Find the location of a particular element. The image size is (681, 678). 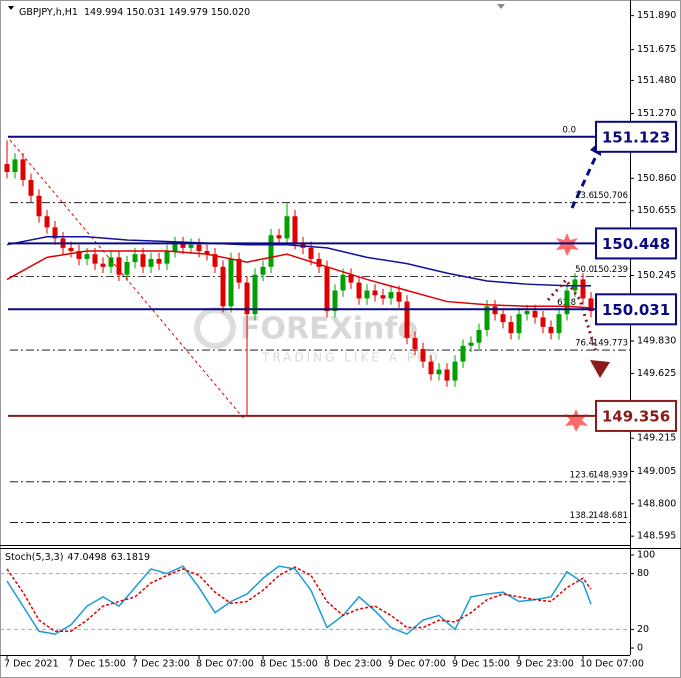

stoch-header: Stoch(5,3,3) 47.0498 63.1819 is located at coordinates (77, 557).